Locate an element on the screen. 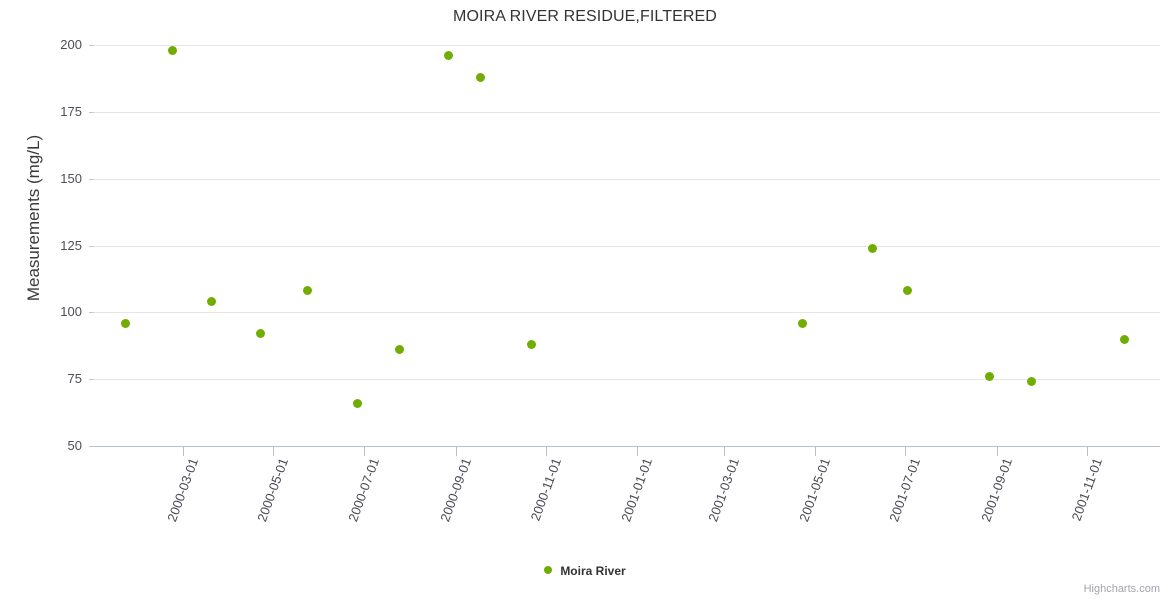  y-tick-label: 150 is located at coordinates (71, 178).